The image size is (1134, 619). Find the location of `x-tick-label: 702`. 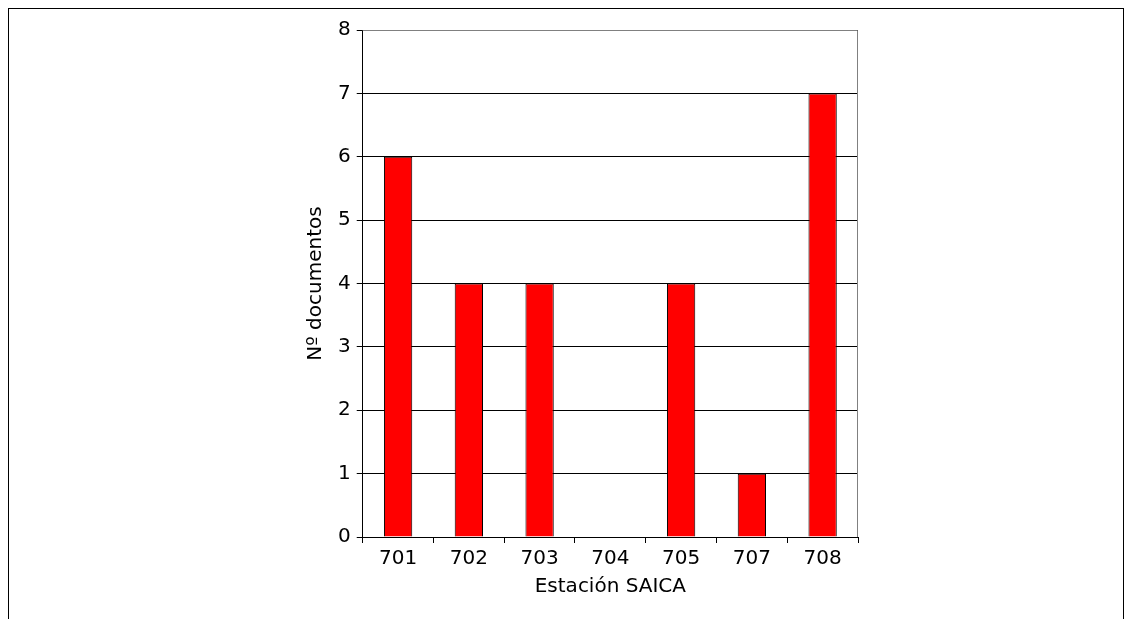

x-tick-label: 702 is located at coordinates (468, 557).